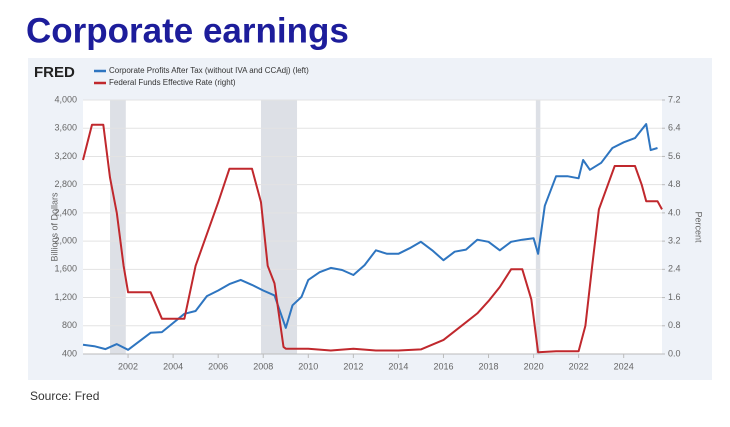  Describe the element at coordinates (534, 366) in the screenshot. I see `x-tick-label: 2020` at that location.